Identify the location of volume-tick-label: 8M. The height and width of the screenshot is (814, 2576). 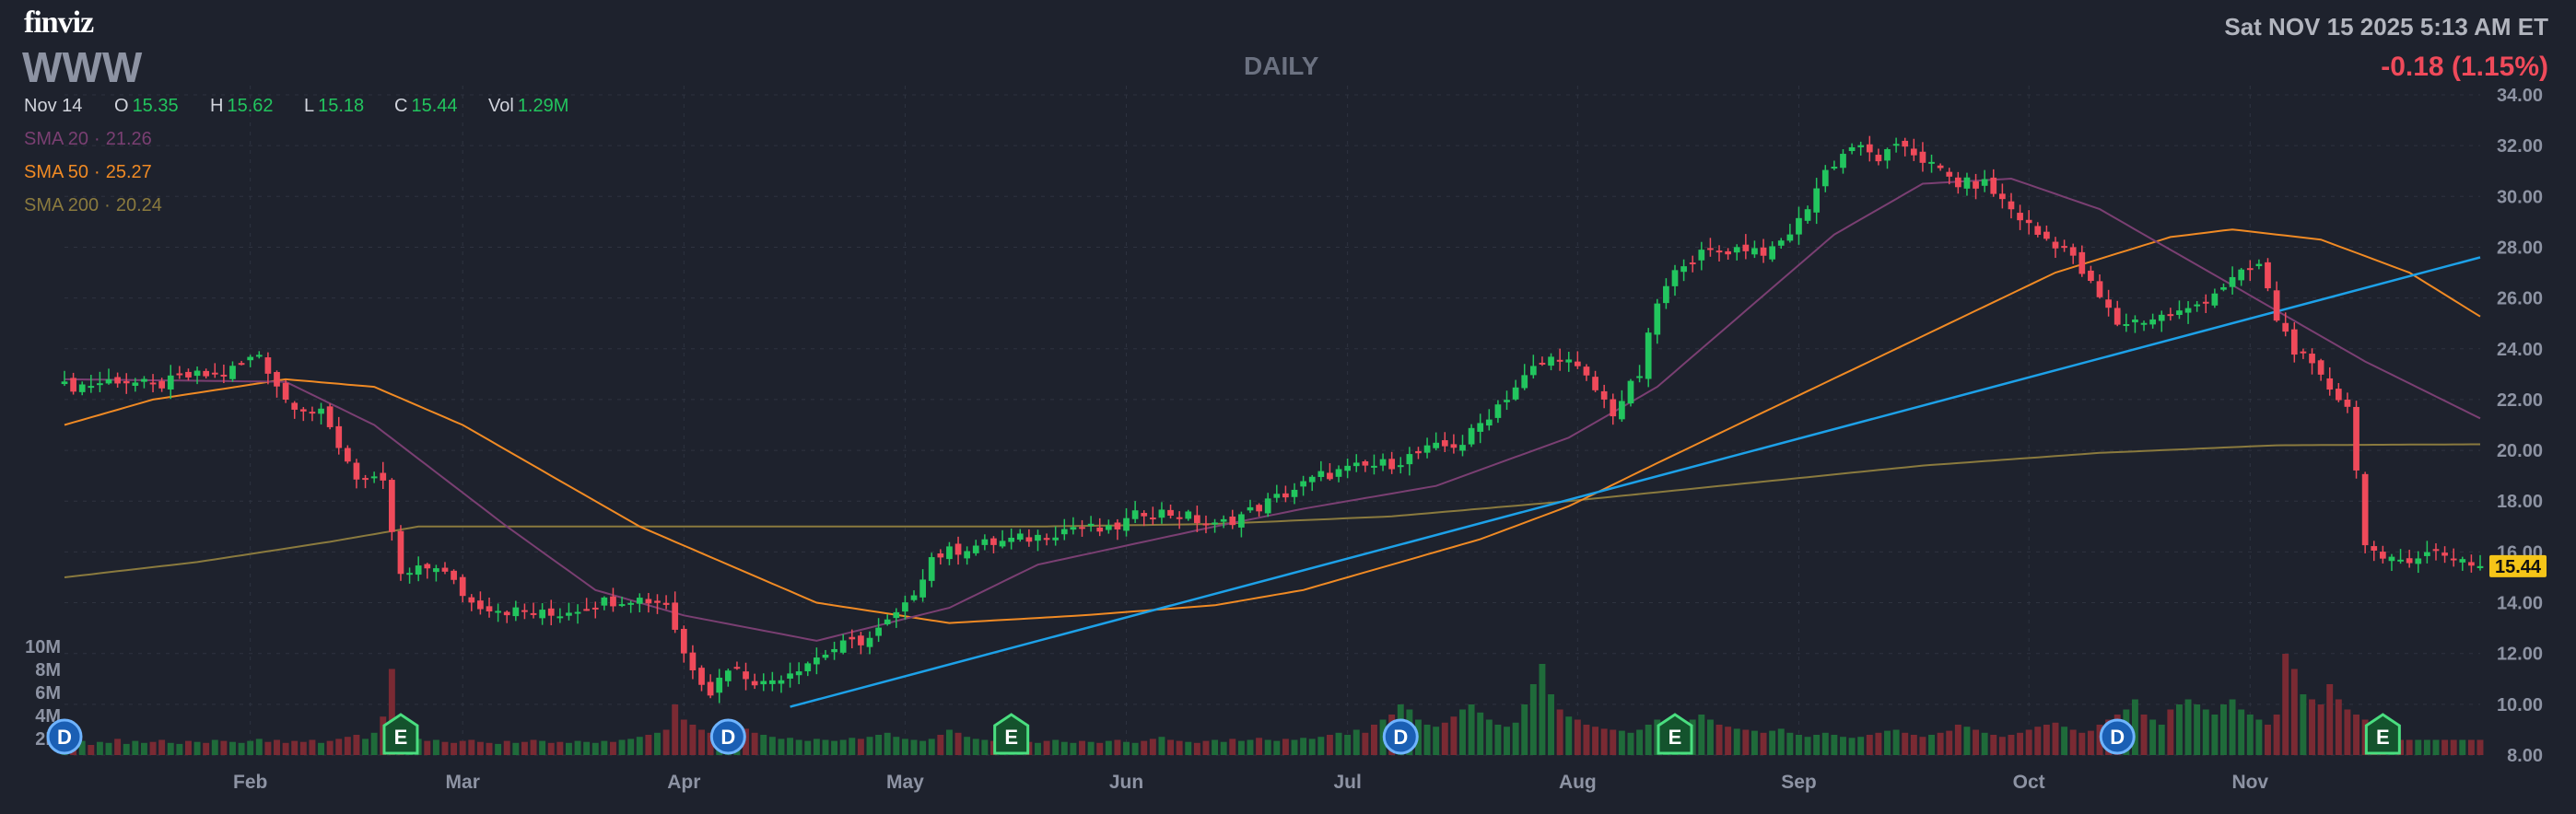
(48, 670).